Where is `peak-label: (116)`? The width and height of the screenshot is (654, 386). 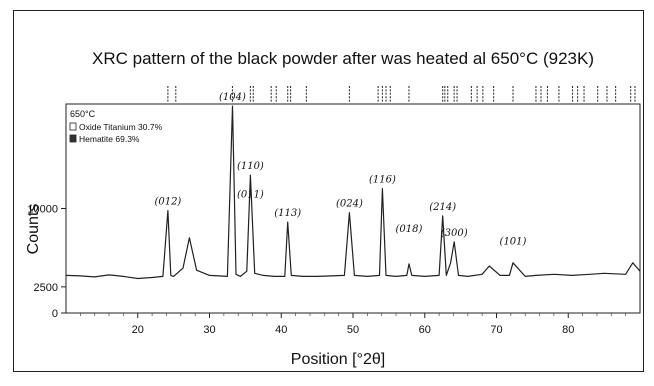 peak-label: (116) is located at coordinates (382, 180).